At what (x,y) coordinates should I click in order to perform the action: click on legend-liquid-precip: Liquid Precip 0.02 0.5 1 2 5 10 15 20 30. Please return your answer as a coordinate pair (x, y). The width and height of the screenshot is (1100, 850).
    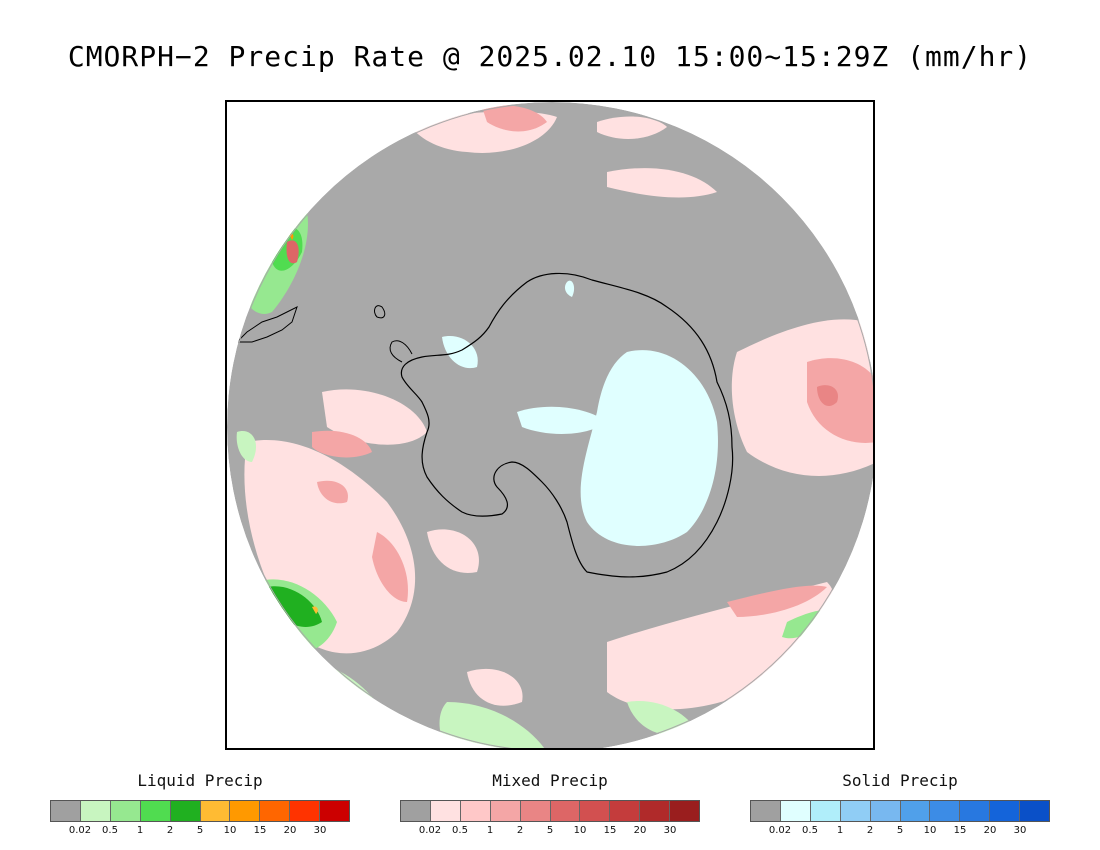
    Looking at the image, I should click on (200, 804).